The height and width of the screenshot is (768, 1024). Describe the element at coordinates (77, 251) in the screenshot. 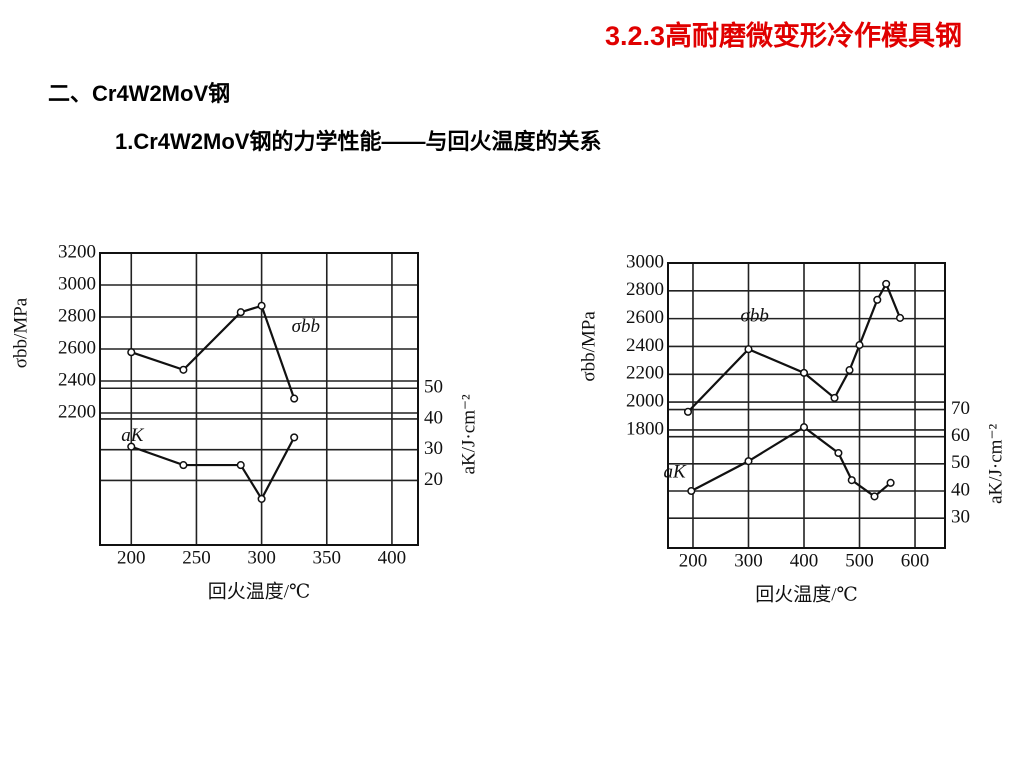

I see `y-tick-label: 3200` at that location.